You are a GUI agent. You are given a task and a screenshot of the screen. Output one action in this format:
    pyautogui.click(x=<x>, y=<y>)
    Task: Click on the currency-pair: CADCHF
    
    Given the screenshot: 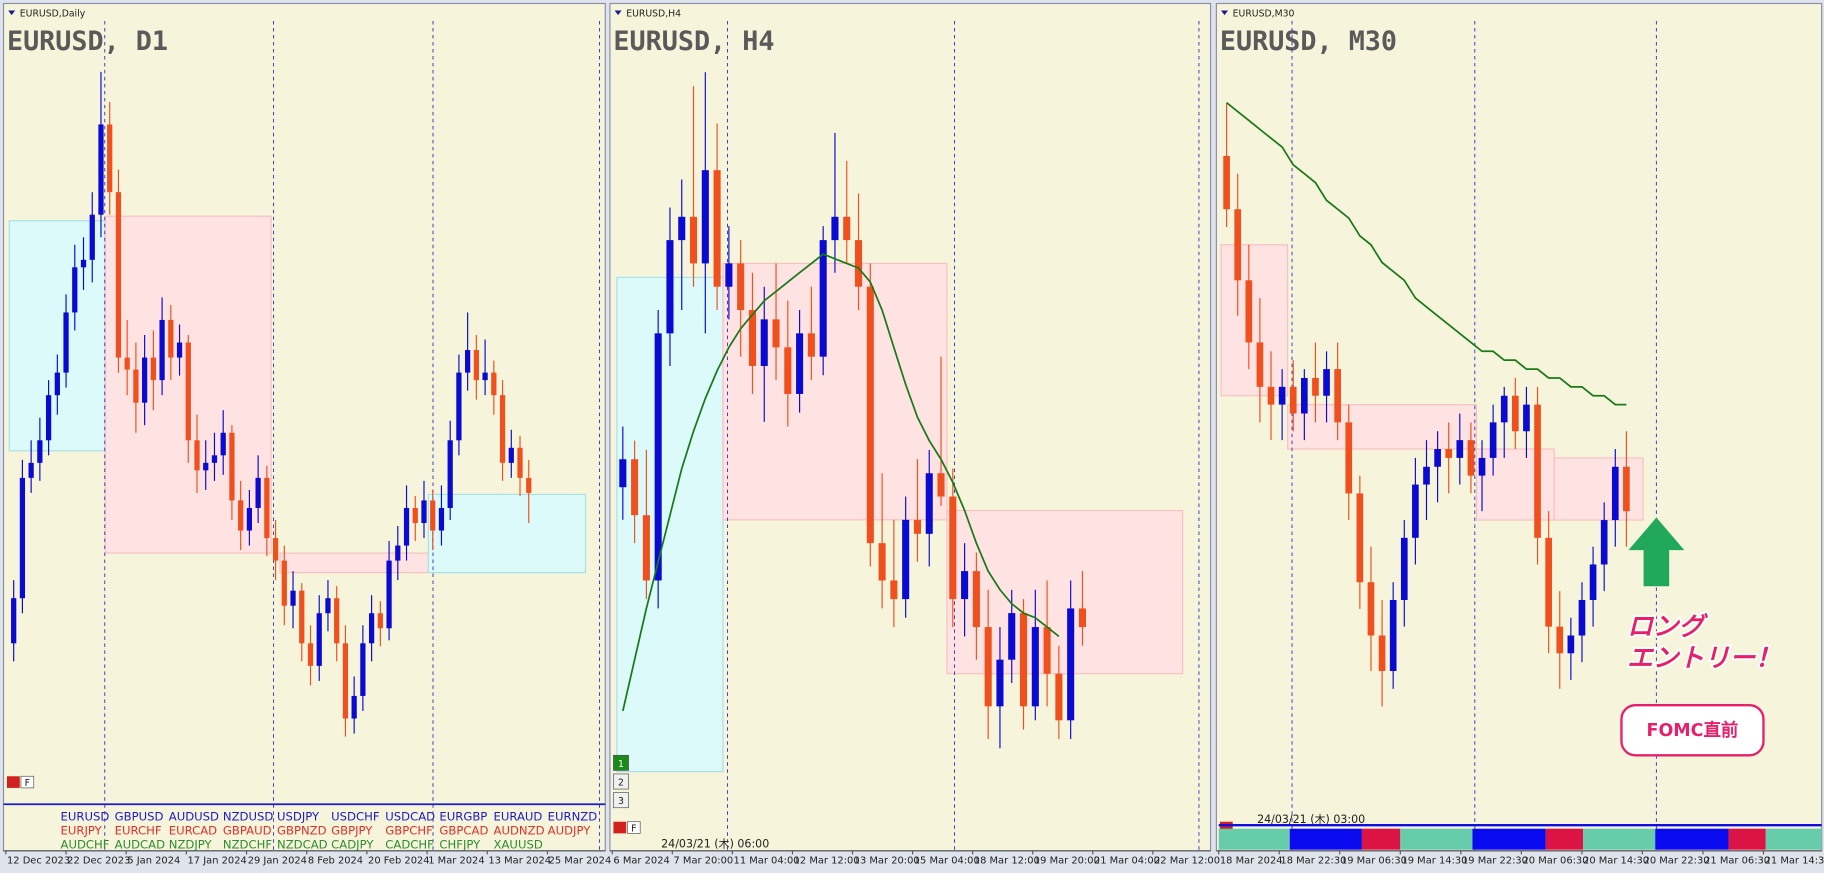 What is the action you would take?
    pyautogui.click(x=409, y=845)
    